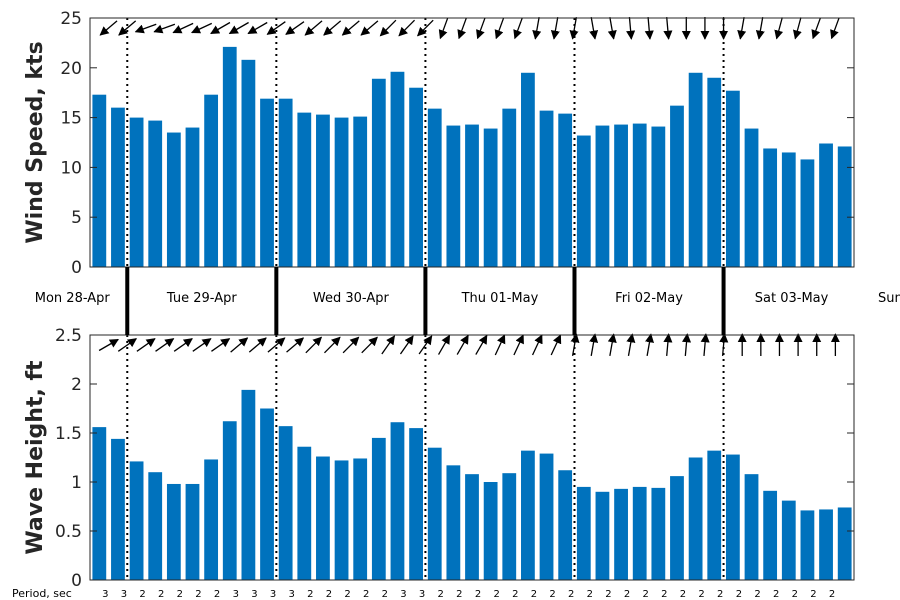 The width and height of the screenshot is (900, 600). Describe the element at coordinates (76, 218) in the screenshot. I see `y-tick-label: 5` at that location.